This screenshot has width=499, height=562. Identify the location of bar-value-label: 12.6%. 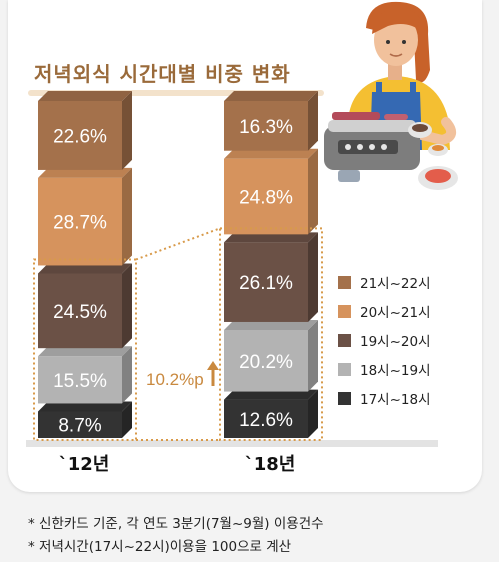
(266, 420).